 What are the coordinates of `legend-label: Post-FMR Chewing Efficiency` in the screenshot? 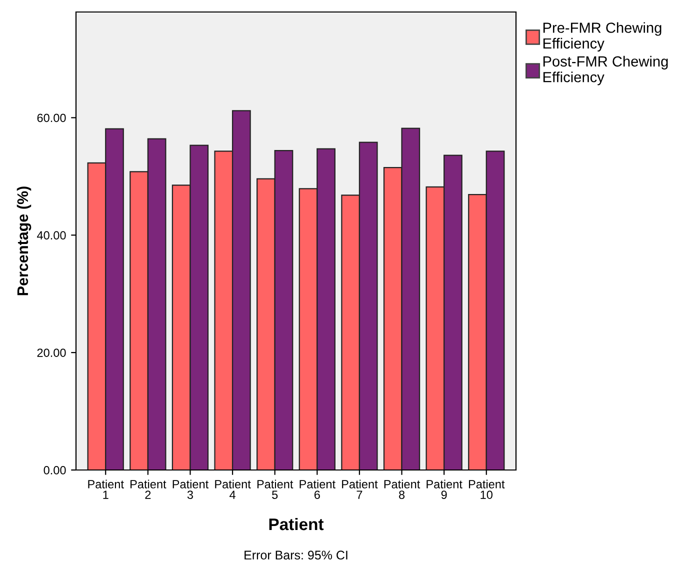 It's located at (605, 71).